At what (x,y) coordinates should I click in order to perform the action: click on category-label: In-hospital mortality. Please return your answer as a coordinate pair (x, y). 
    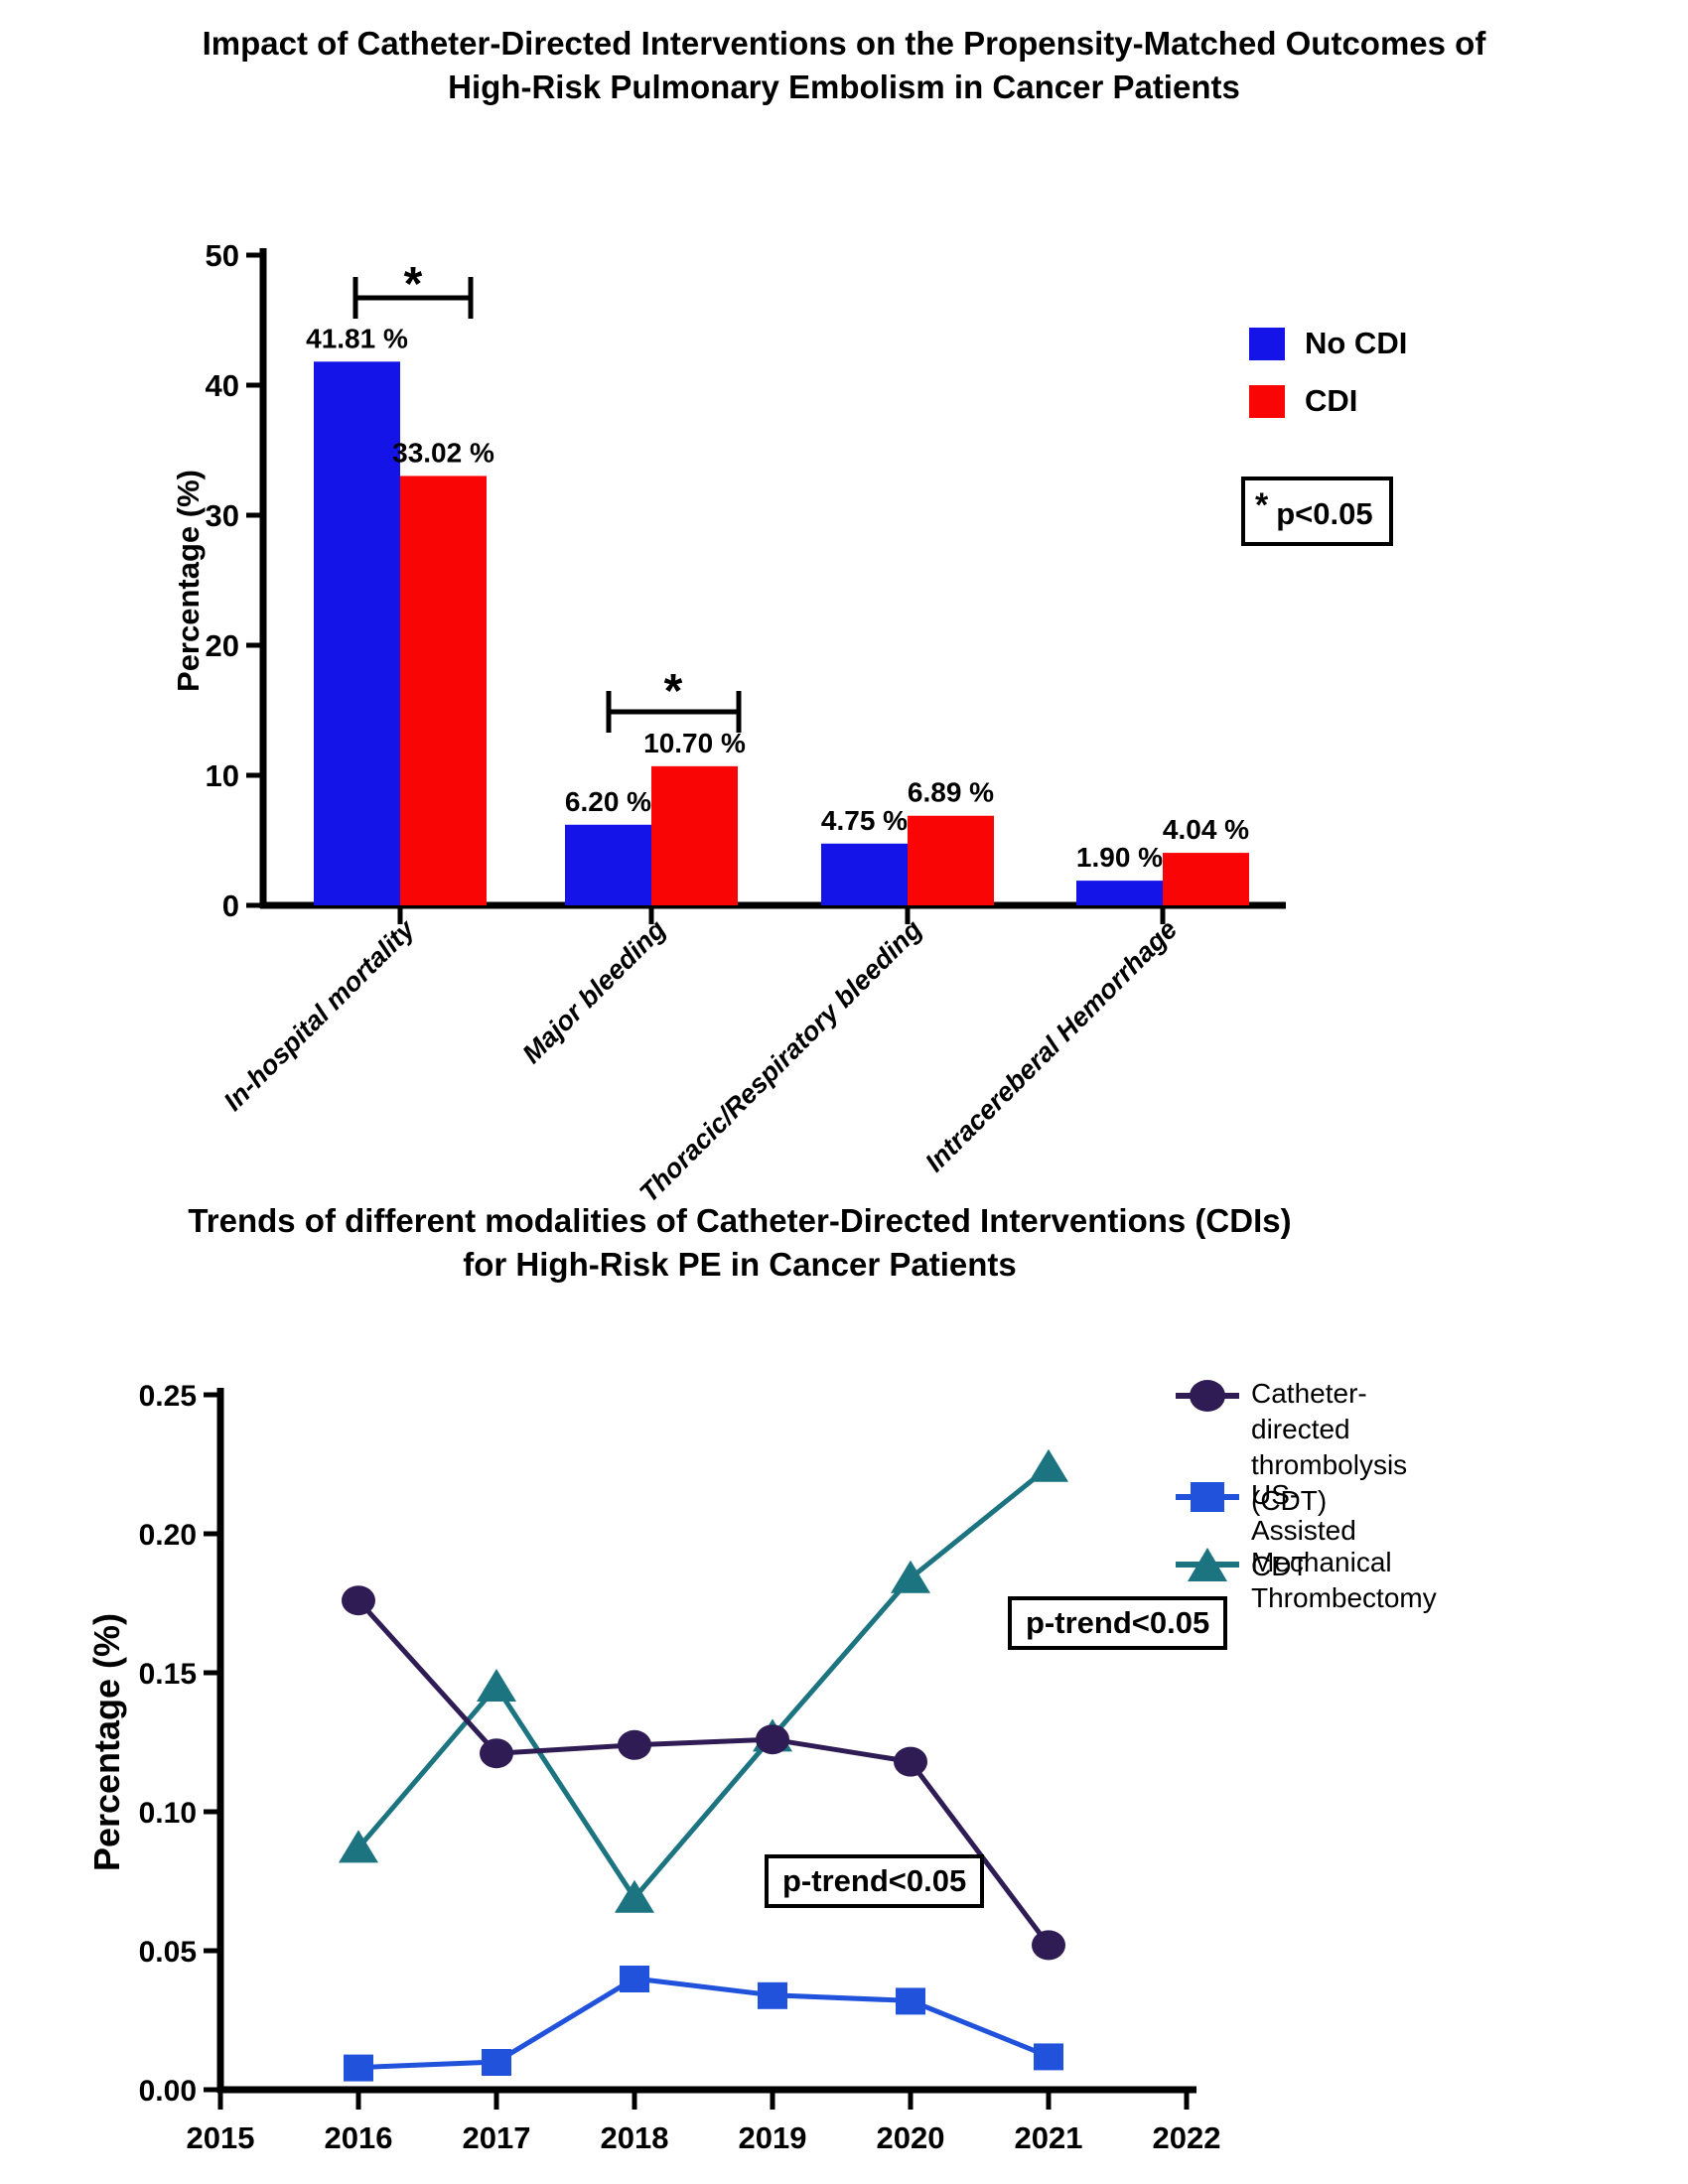
    Looking at the image, I should click on (320, 1015).